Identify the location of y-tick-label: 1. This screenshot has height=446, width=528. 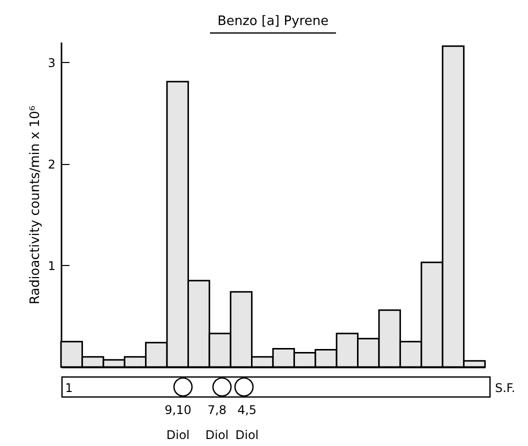
(52, 265).